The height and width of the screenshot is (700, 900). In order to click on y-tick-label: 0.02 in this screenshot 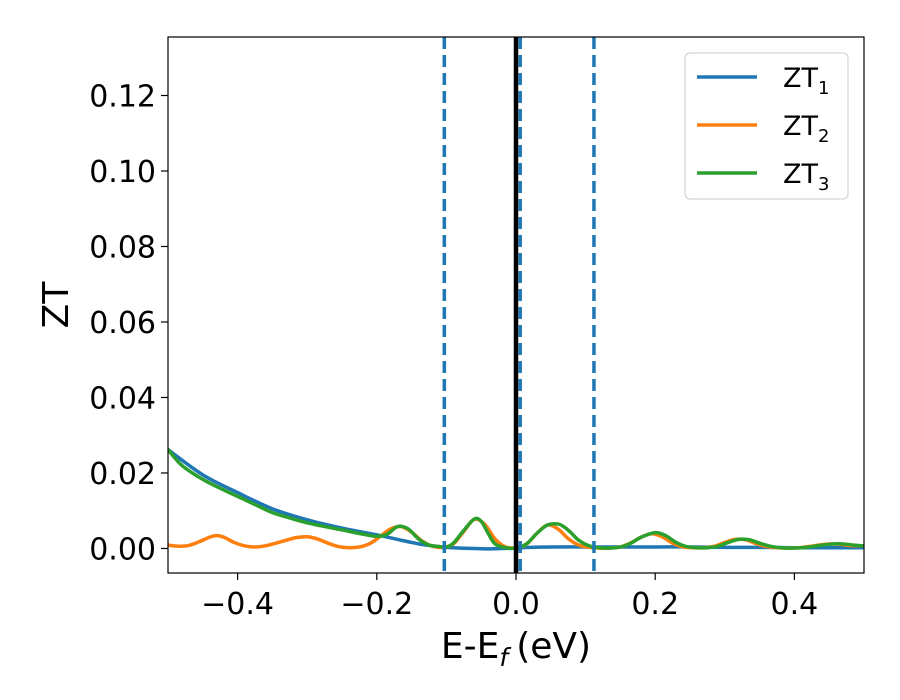, I will do `click(122, 474)`.